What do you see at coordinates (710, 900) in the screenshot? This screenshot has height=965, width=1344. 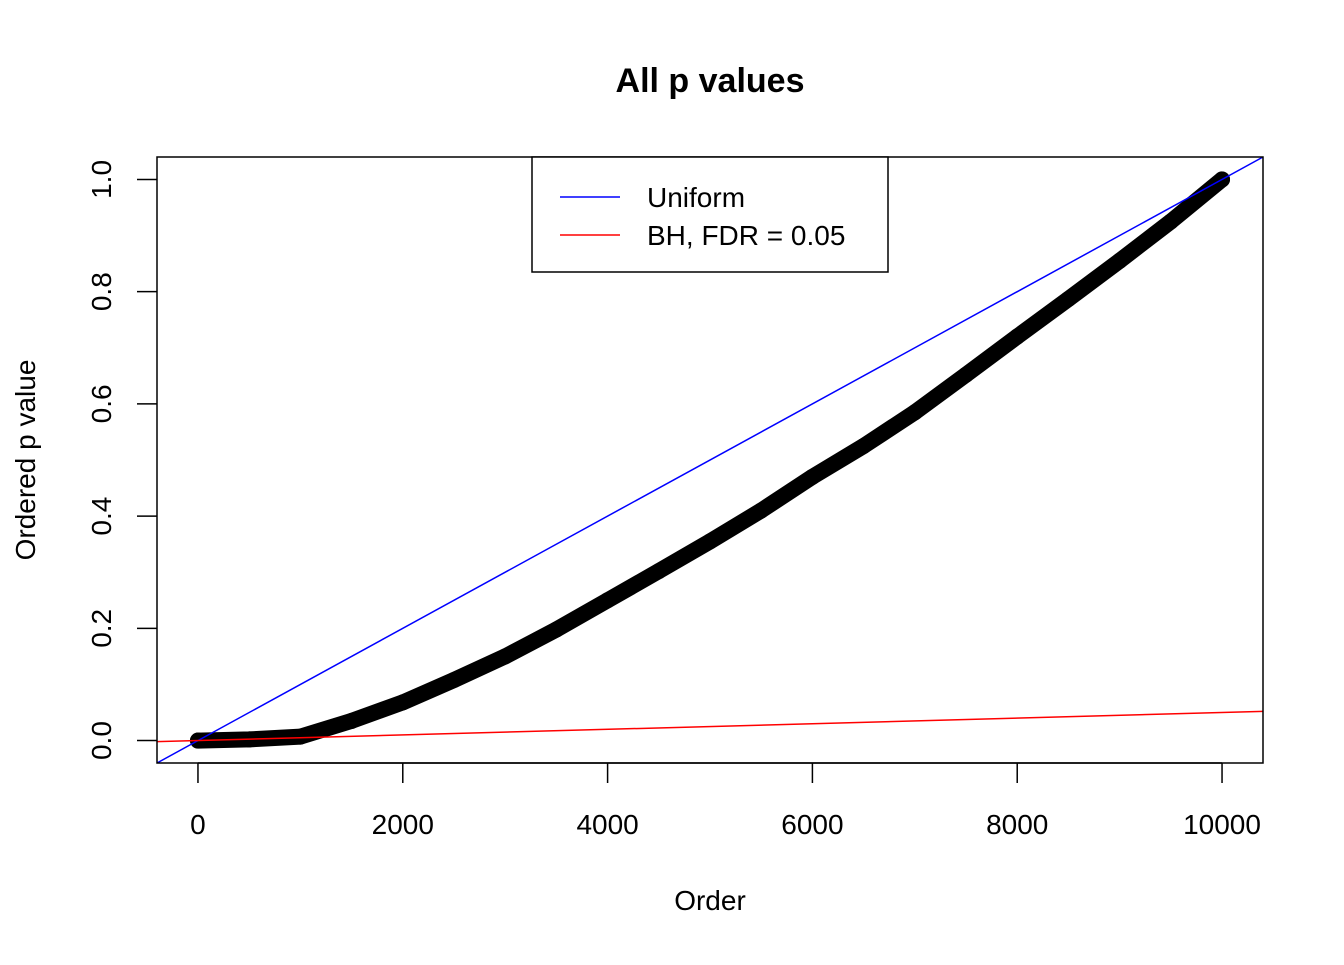 I see `x-axis-label: Order` at bounding box center [710, 900].